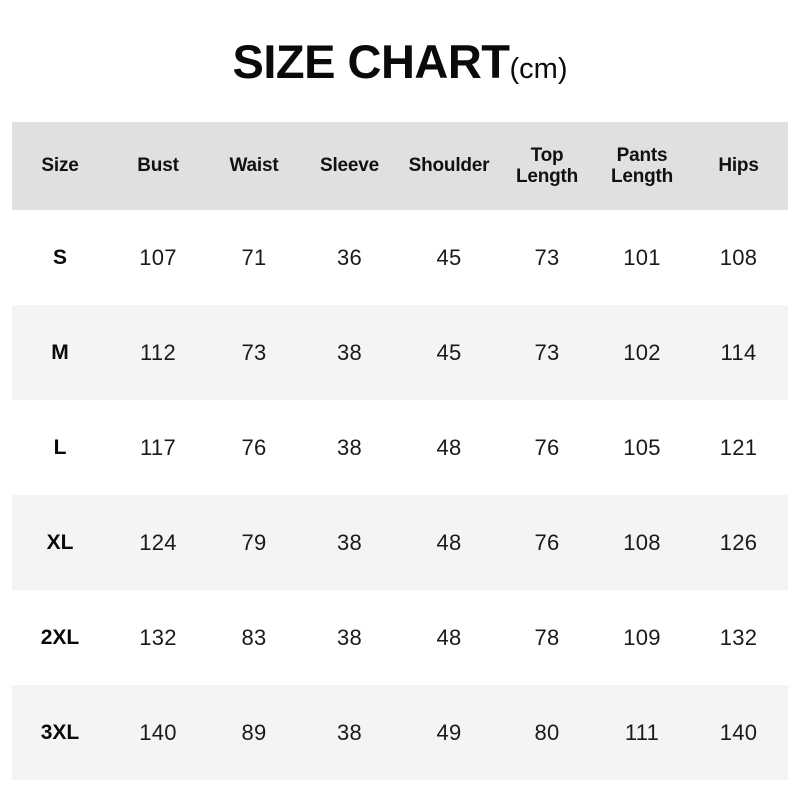 The width and height of the screenshot is (800, 800). What do you see at coordinates (738, 637) in the screenshot?
I see `cell-hips: 132` at bounding box center [738, 637].